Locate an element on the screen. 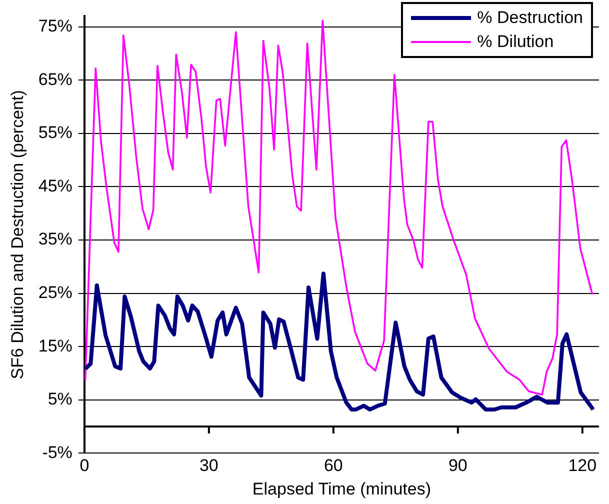 The width and height of the screenshot is (609, 504). legend-label: % Destruction is located at coordinates (530, 18).